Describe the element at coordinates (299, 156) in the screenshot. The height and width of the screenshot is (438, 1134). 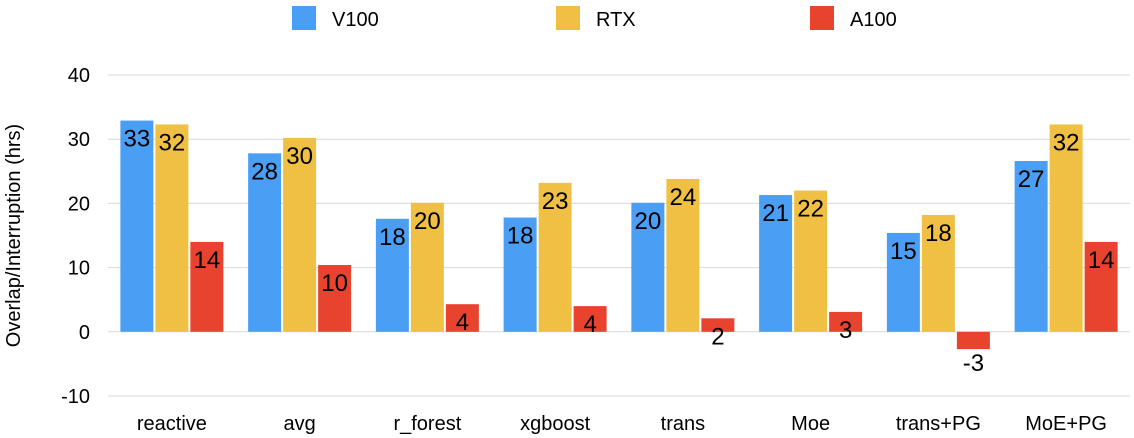
I see `data-label: 30` at that location.